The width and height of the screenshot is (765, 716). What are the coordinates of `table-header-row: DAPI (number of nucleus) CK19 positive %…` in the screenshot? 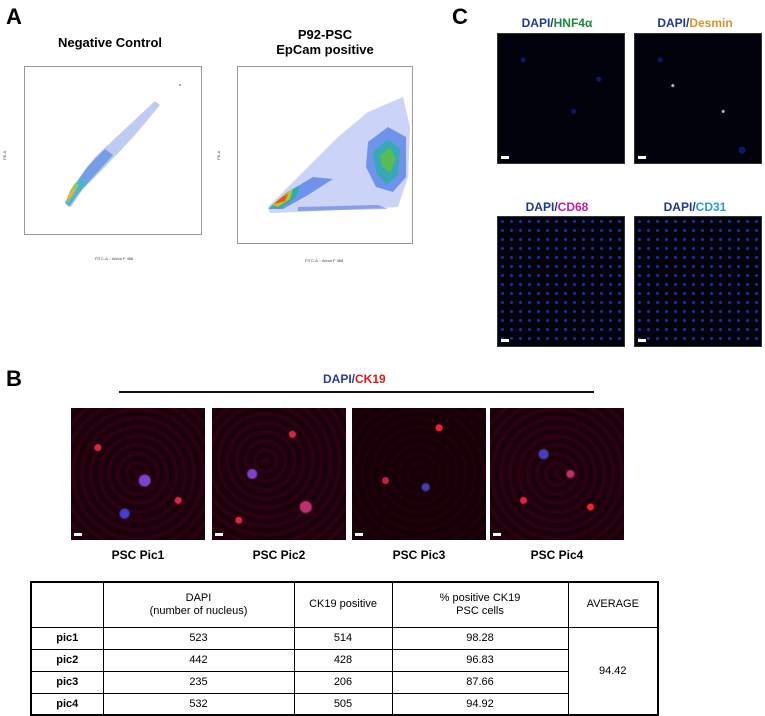 It's located at (344, 604).